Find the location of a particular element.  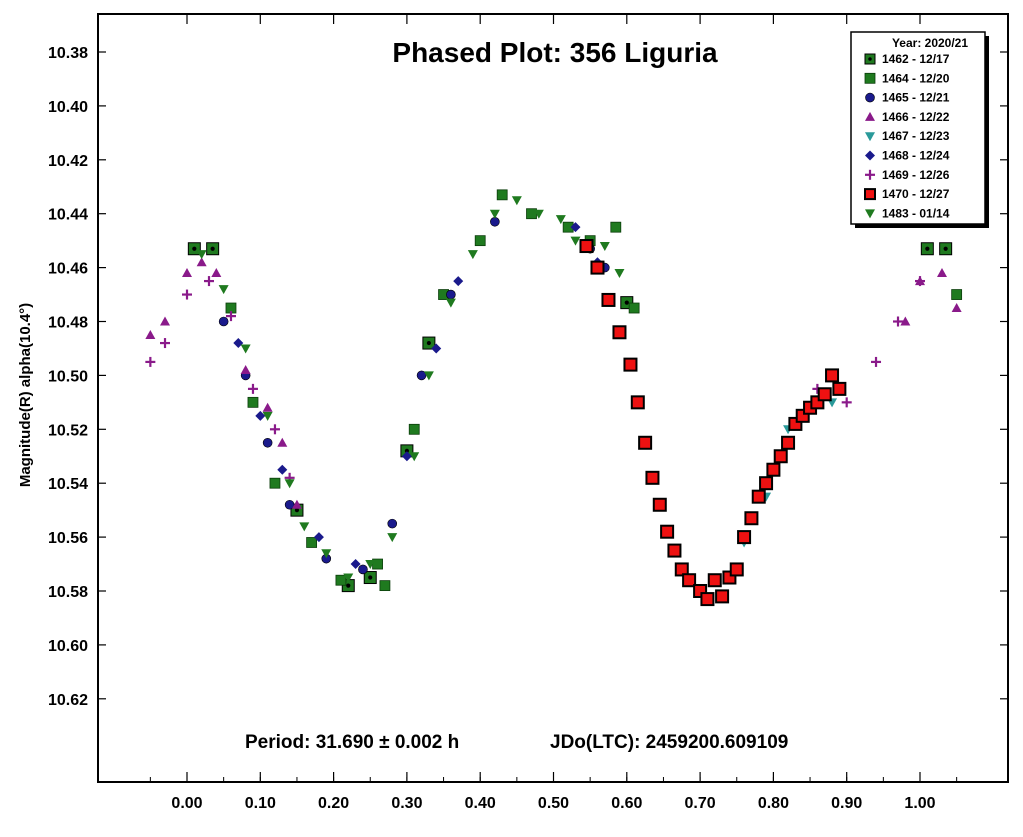

legend-label: 1466 - 12/22 is located at coordinates (916, 117).